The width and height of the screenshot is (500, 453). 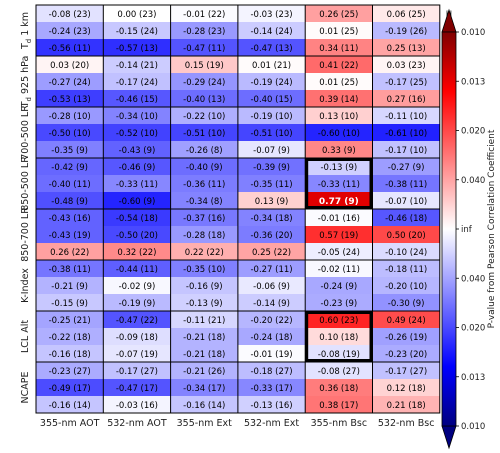 I want to click on cell-label: -0.28 (18), so click(x=204, y=236).